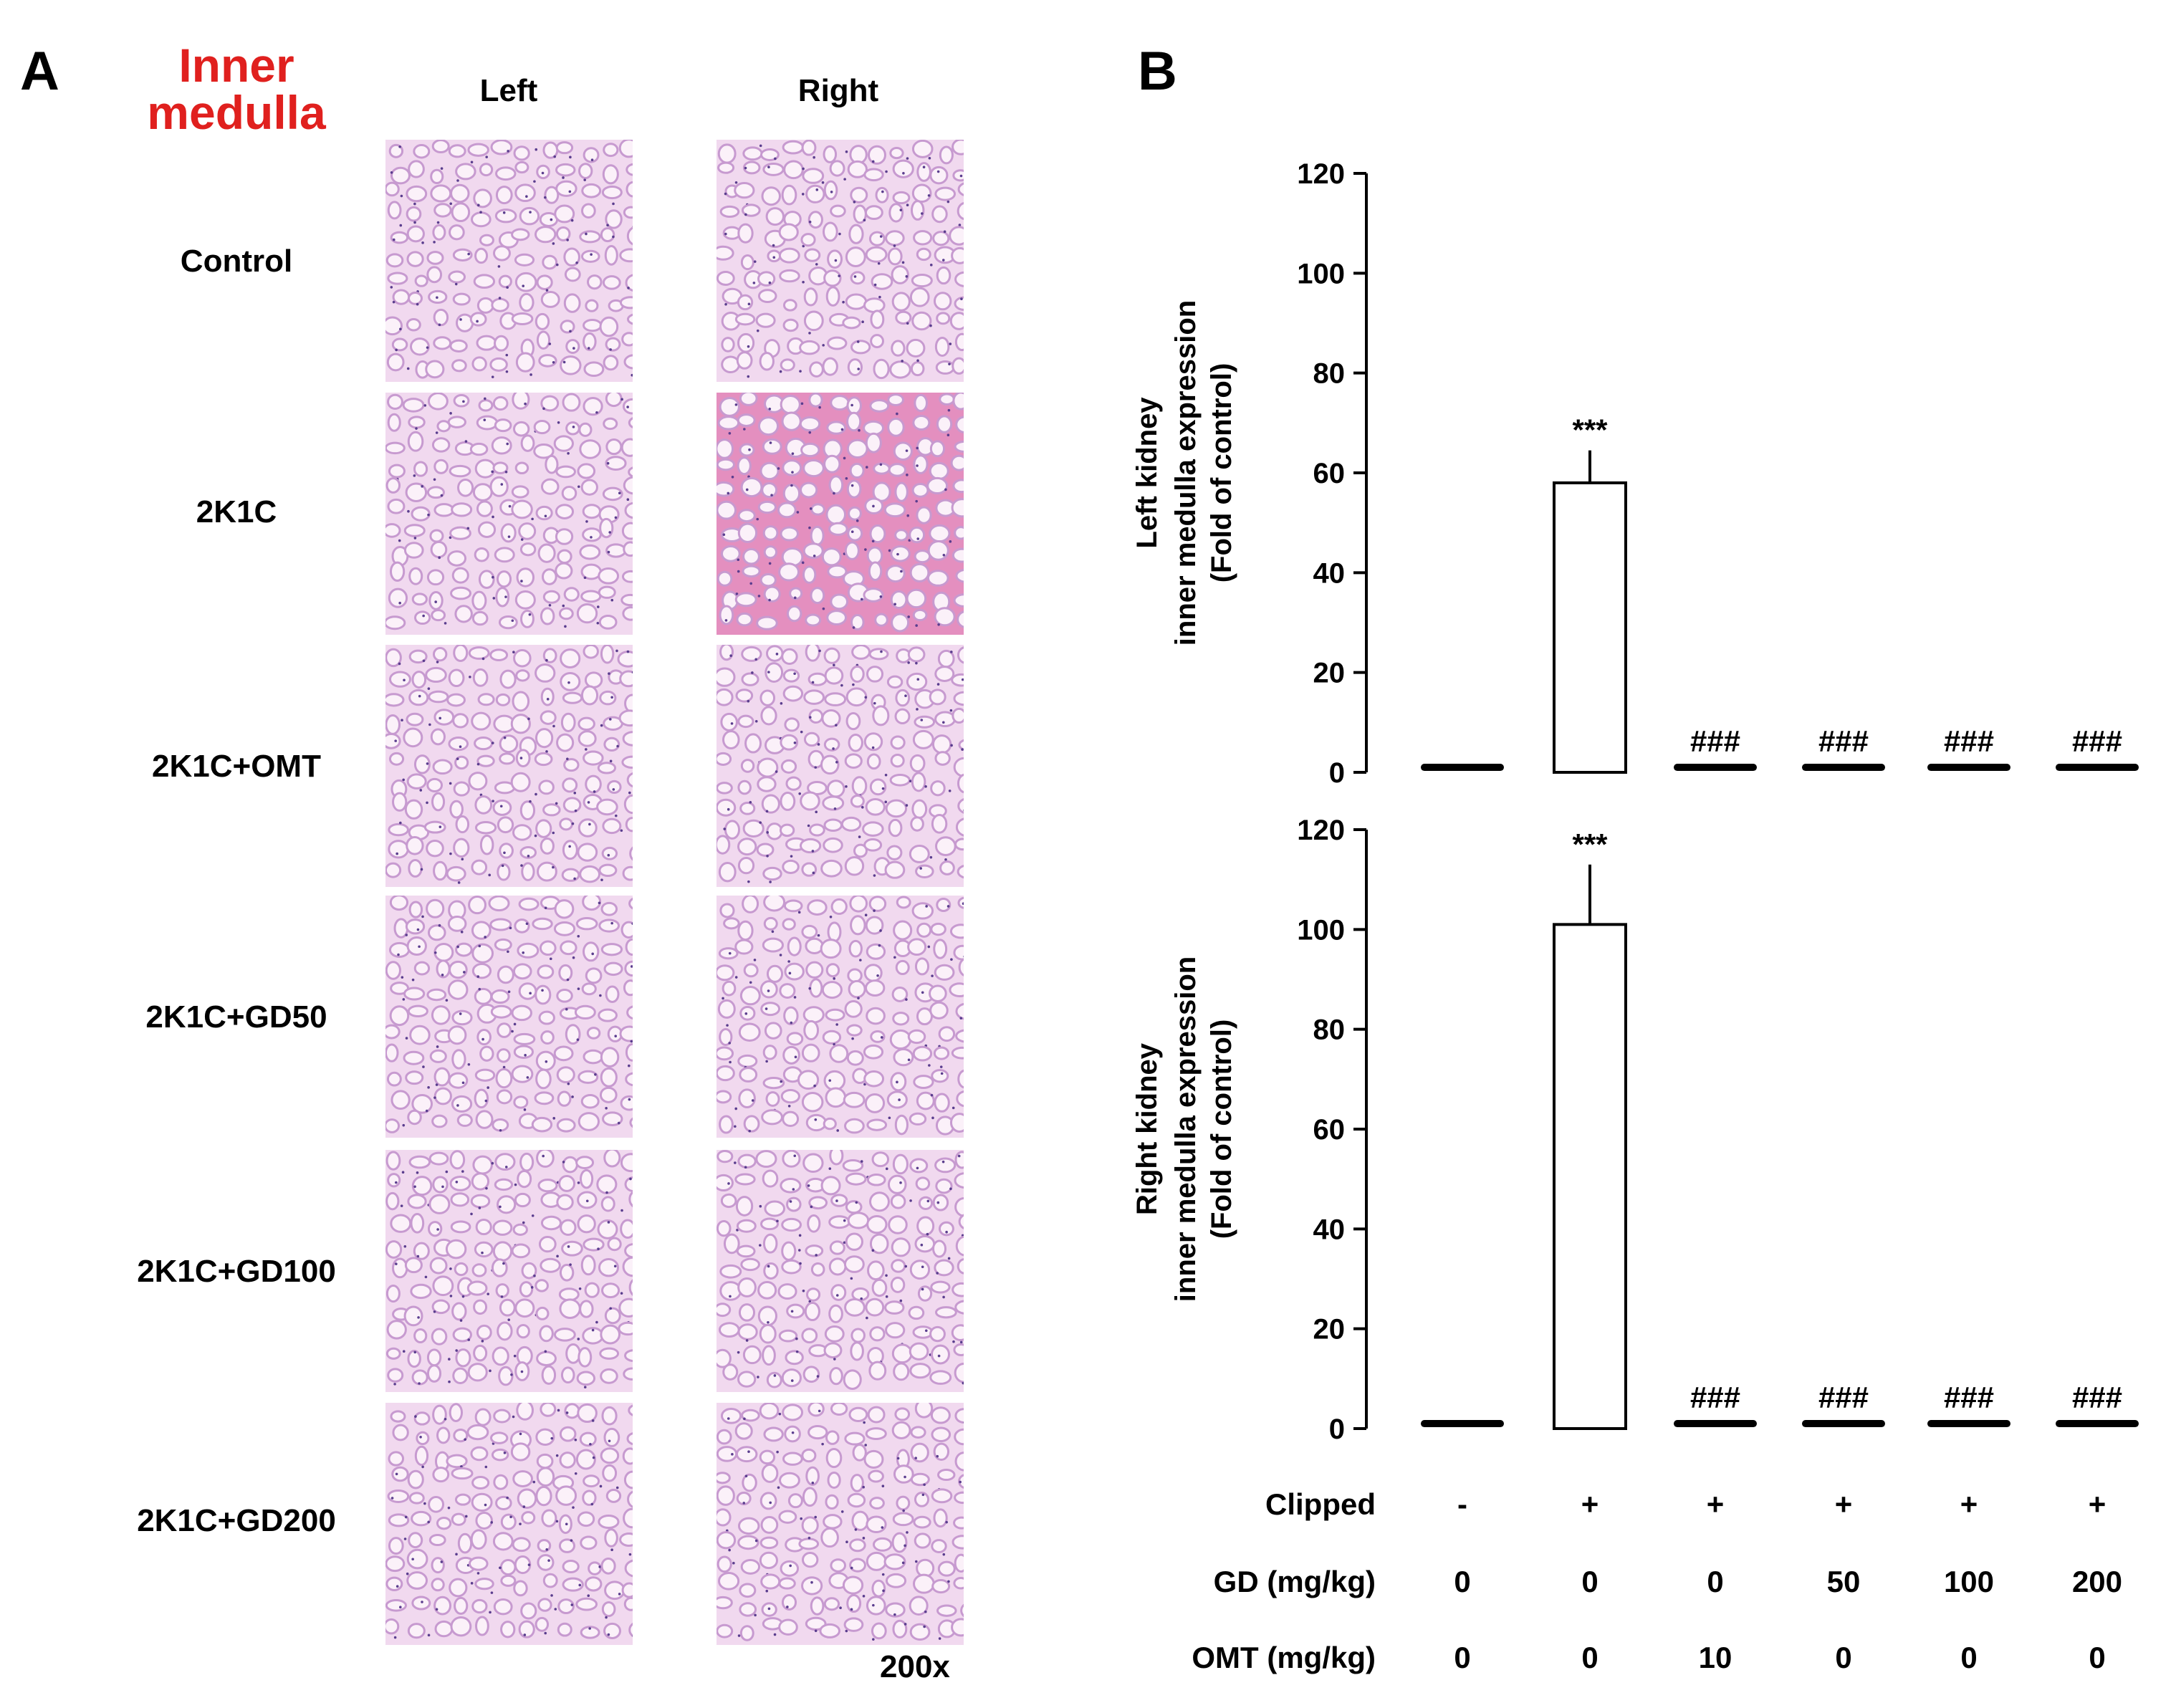 This screenshot has width=2176, height=1708. Describe the element at coordinates (236, 1272) in the screenshot. I see `row-label-2k1c-gd100: 2K1C+GD100` at that location.